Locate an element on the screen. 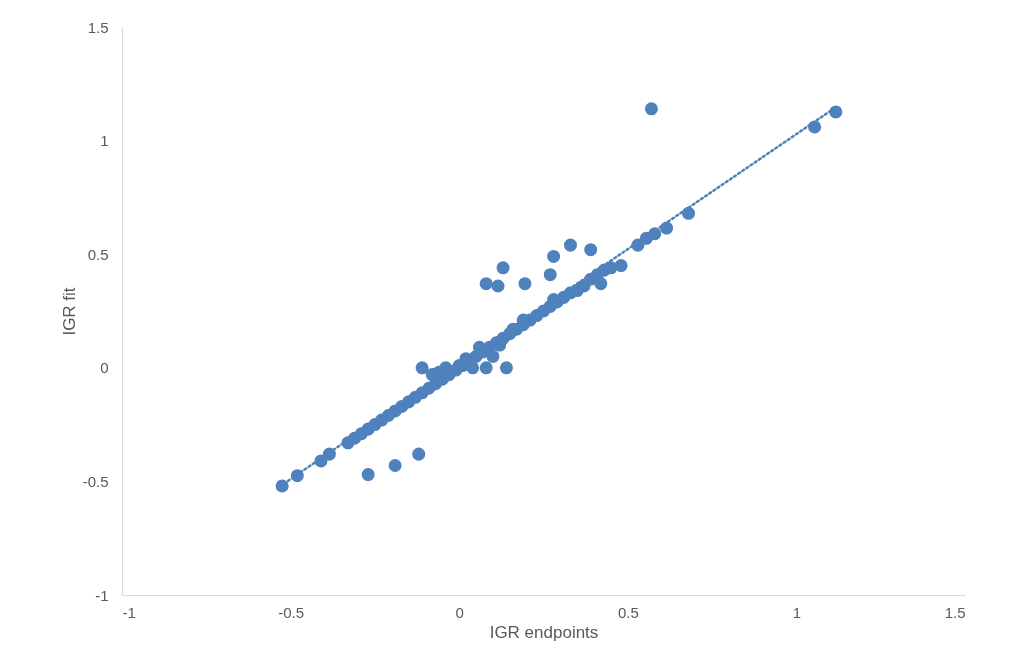  x-tick-label: 0.5 is located at coordinates (628, 612).